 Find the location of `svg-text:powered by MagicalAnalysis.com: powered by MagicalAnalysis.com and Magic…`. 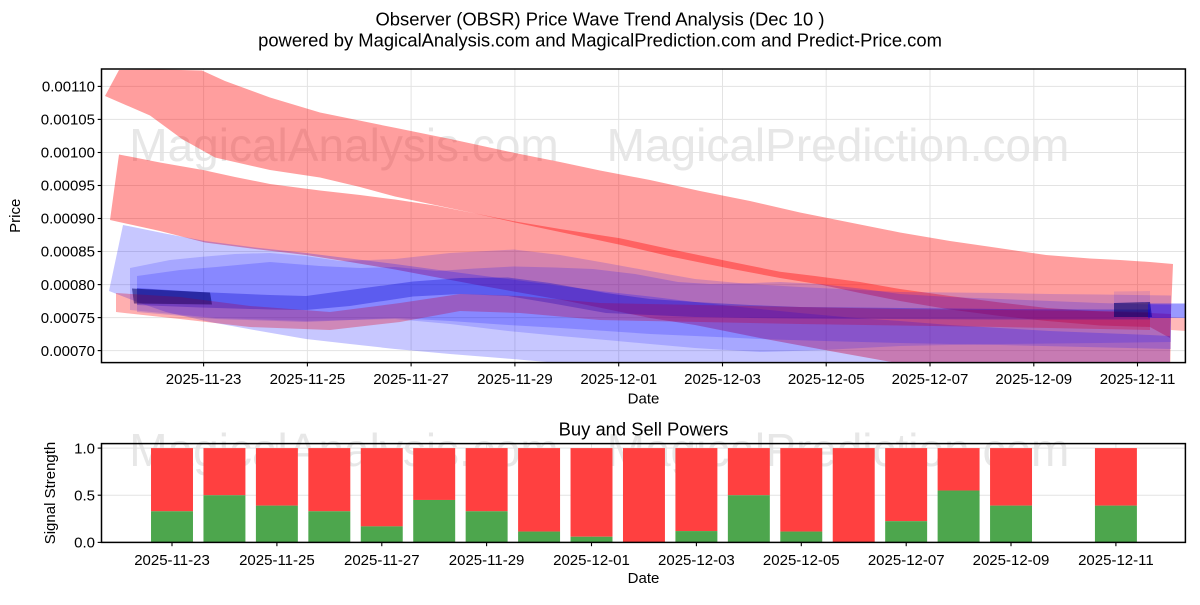

svg-text:powered by MagicalAnalysis.com: powered by MagicalAnalysis.com and Magic… is located at coordinates (600, 40).